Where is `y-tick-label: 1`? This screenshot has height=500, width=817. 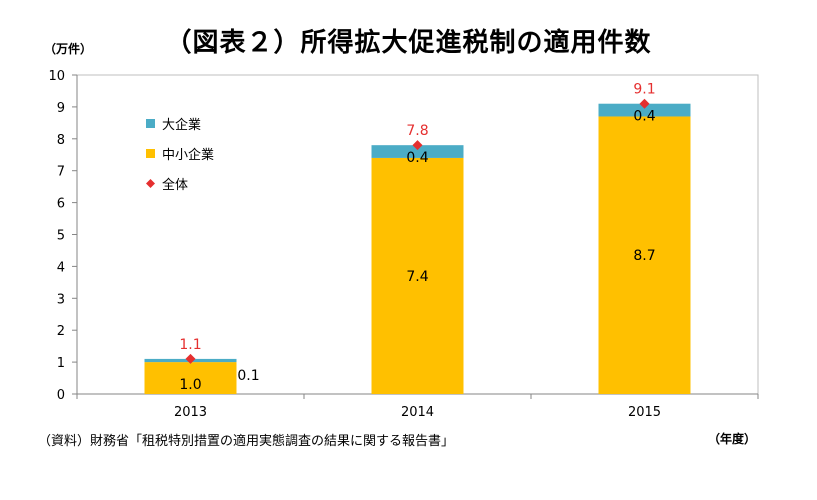
y-tick-label: 1 is located at coordinates (61, 363).